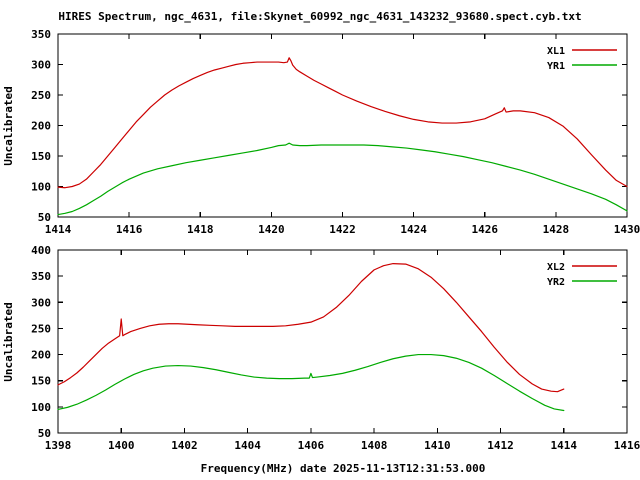 Image resolution: width=640 pixels, height=480 pixels. I want to click on y-axis-label-bottom: Uncalibrated, so click(8, 341).